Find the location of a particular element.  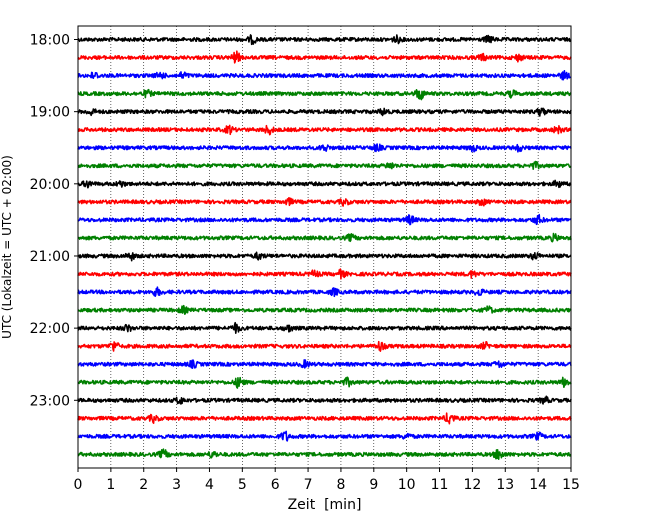

y-tick-label: 23:00 is located at coordinates (50, 401).